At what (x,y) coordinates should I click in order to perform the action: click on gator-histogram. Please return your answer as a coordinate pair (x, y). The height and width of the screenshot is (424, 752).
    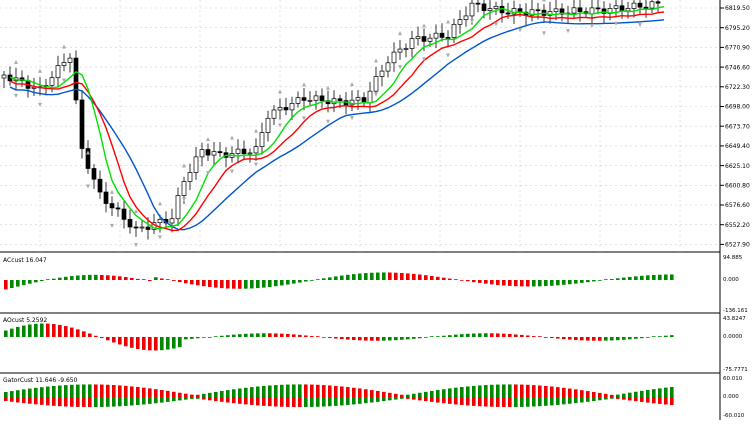
    Looking at the image, I should click on (339, 396).